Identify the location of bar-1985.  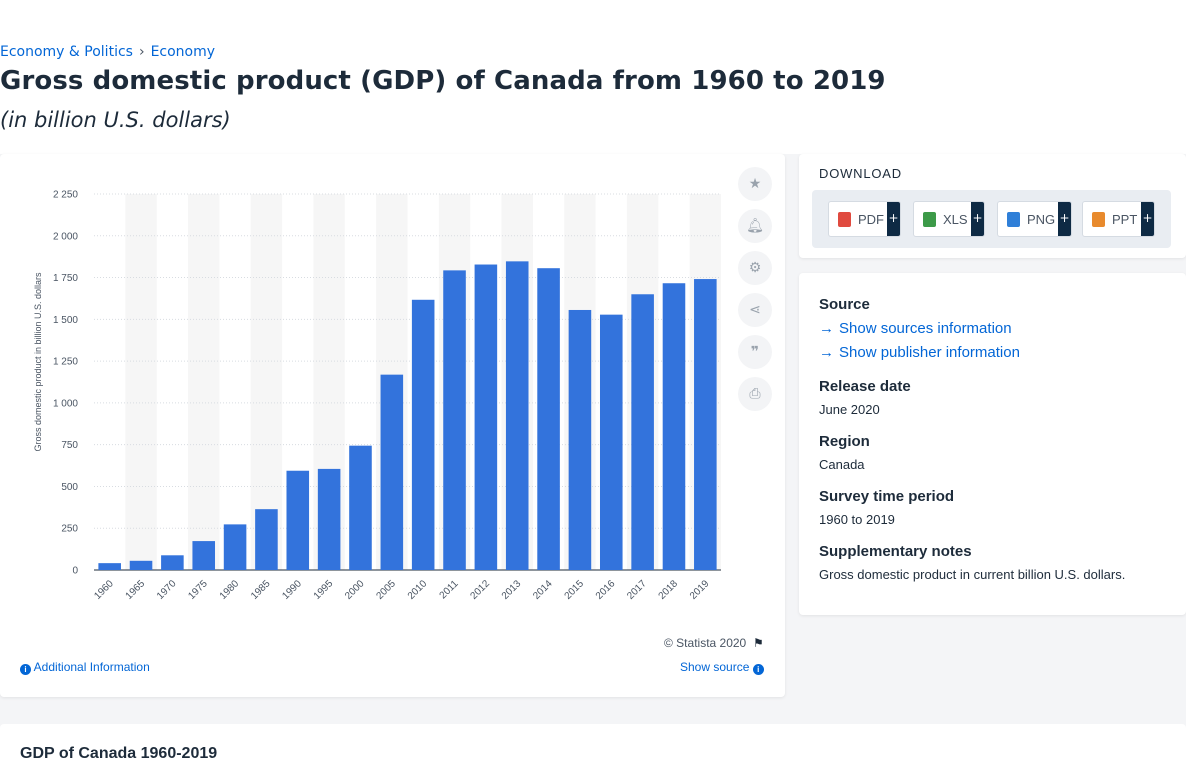
(266, 539).